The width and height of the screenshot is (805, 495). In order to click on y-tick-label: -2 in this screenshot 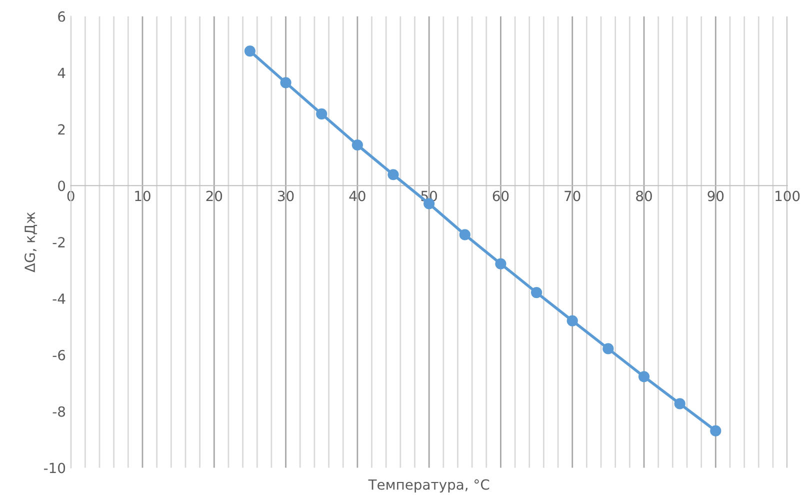, I will do `click(58, 242)`.